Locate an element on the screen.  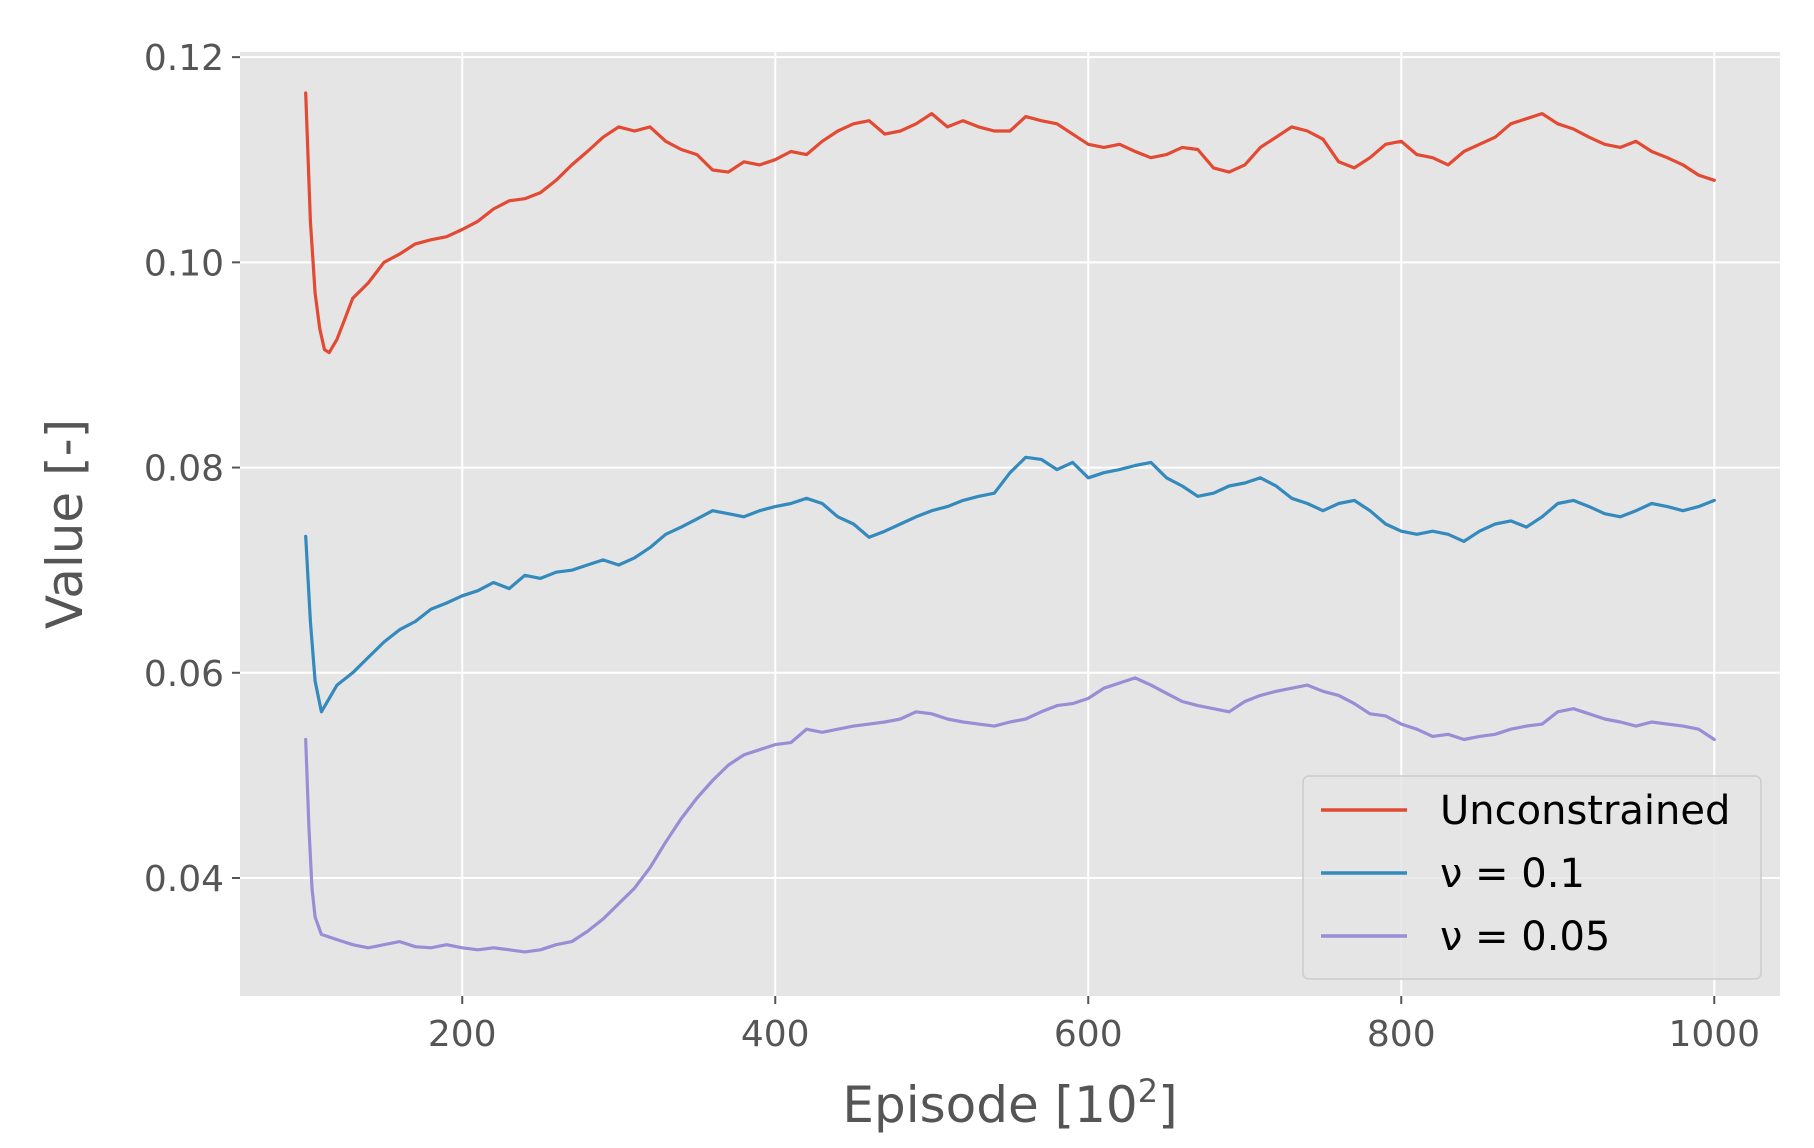
y-tick-label: 0.04 is located at coordinates (184, 879).